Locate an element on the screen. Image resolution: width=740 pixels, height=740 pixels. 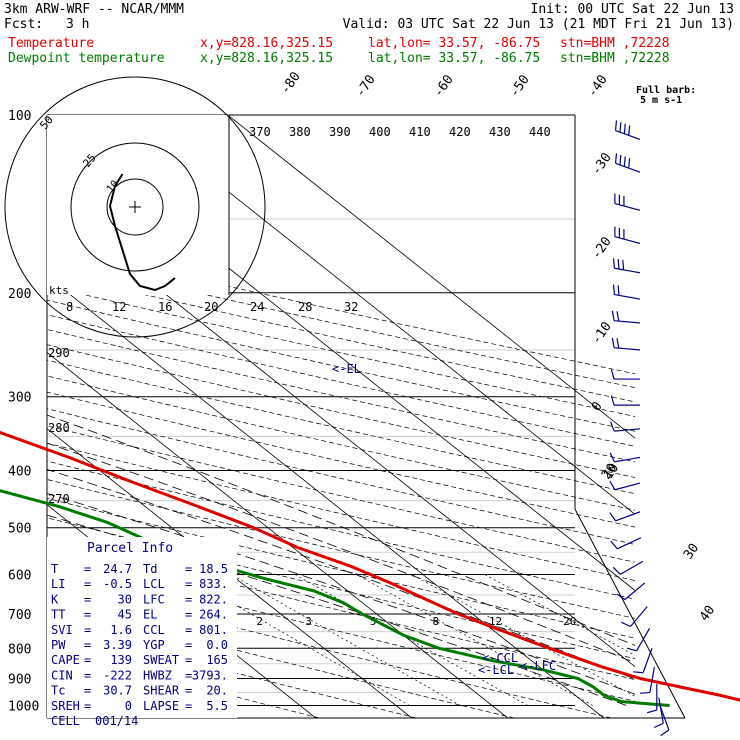
model-title: 3km ARW-WRF -- NCAR/MMM is located at coordinates (94, 9).